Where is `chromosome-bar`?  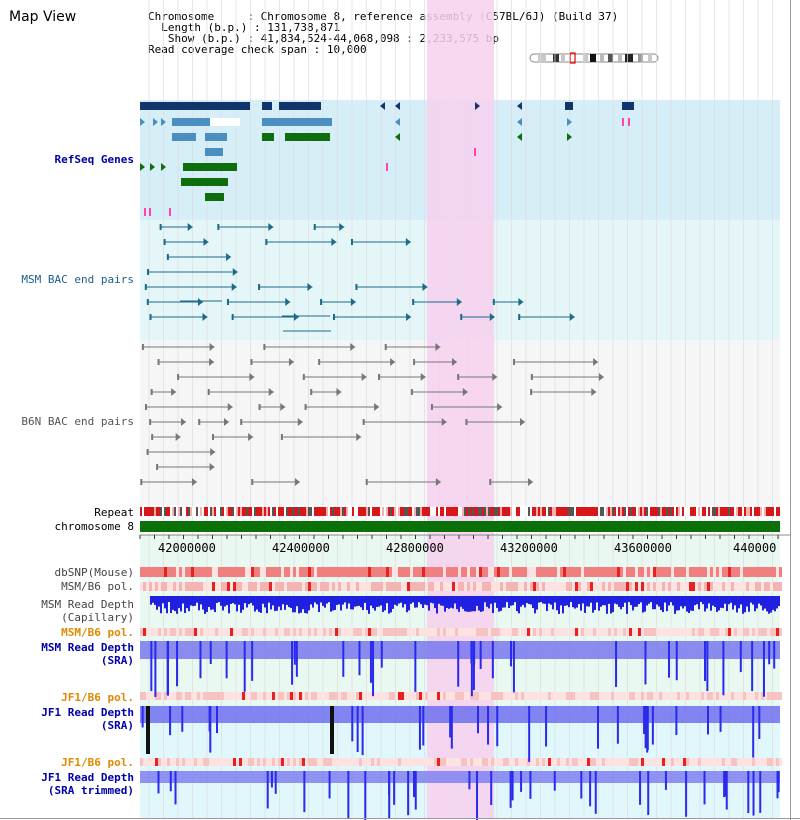
chromosome-bar is located at coordinates (460, 526).